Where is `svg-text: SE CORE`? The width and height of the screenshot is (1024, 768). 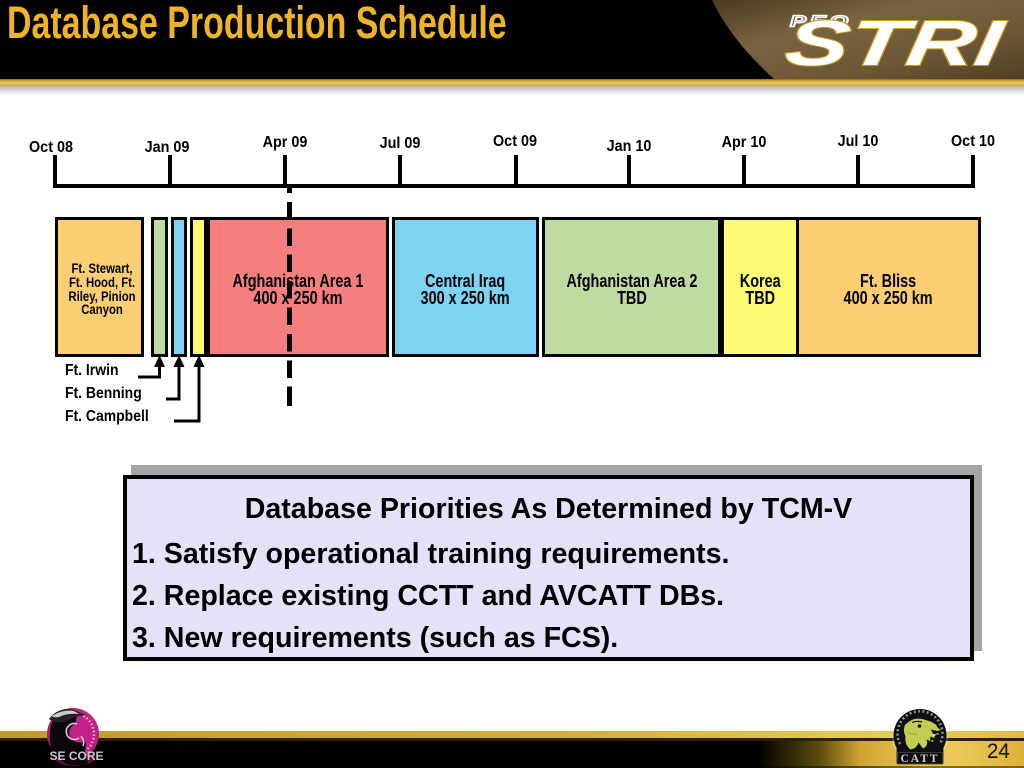 svg-text: SE CORE is located at coordinates (77, 756).